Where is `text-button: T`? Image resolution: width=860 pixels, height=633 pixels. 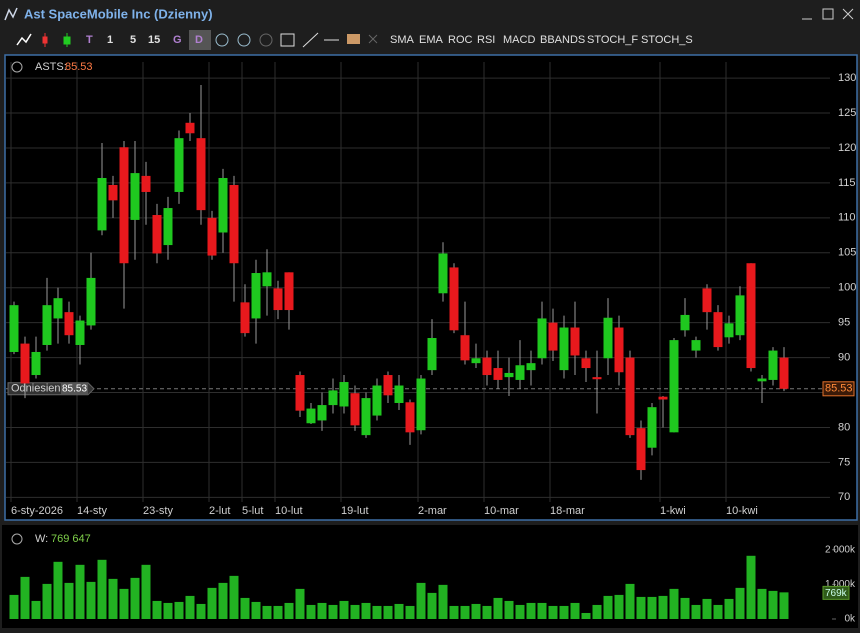
text-button: T is located at coordinates (89, 40).